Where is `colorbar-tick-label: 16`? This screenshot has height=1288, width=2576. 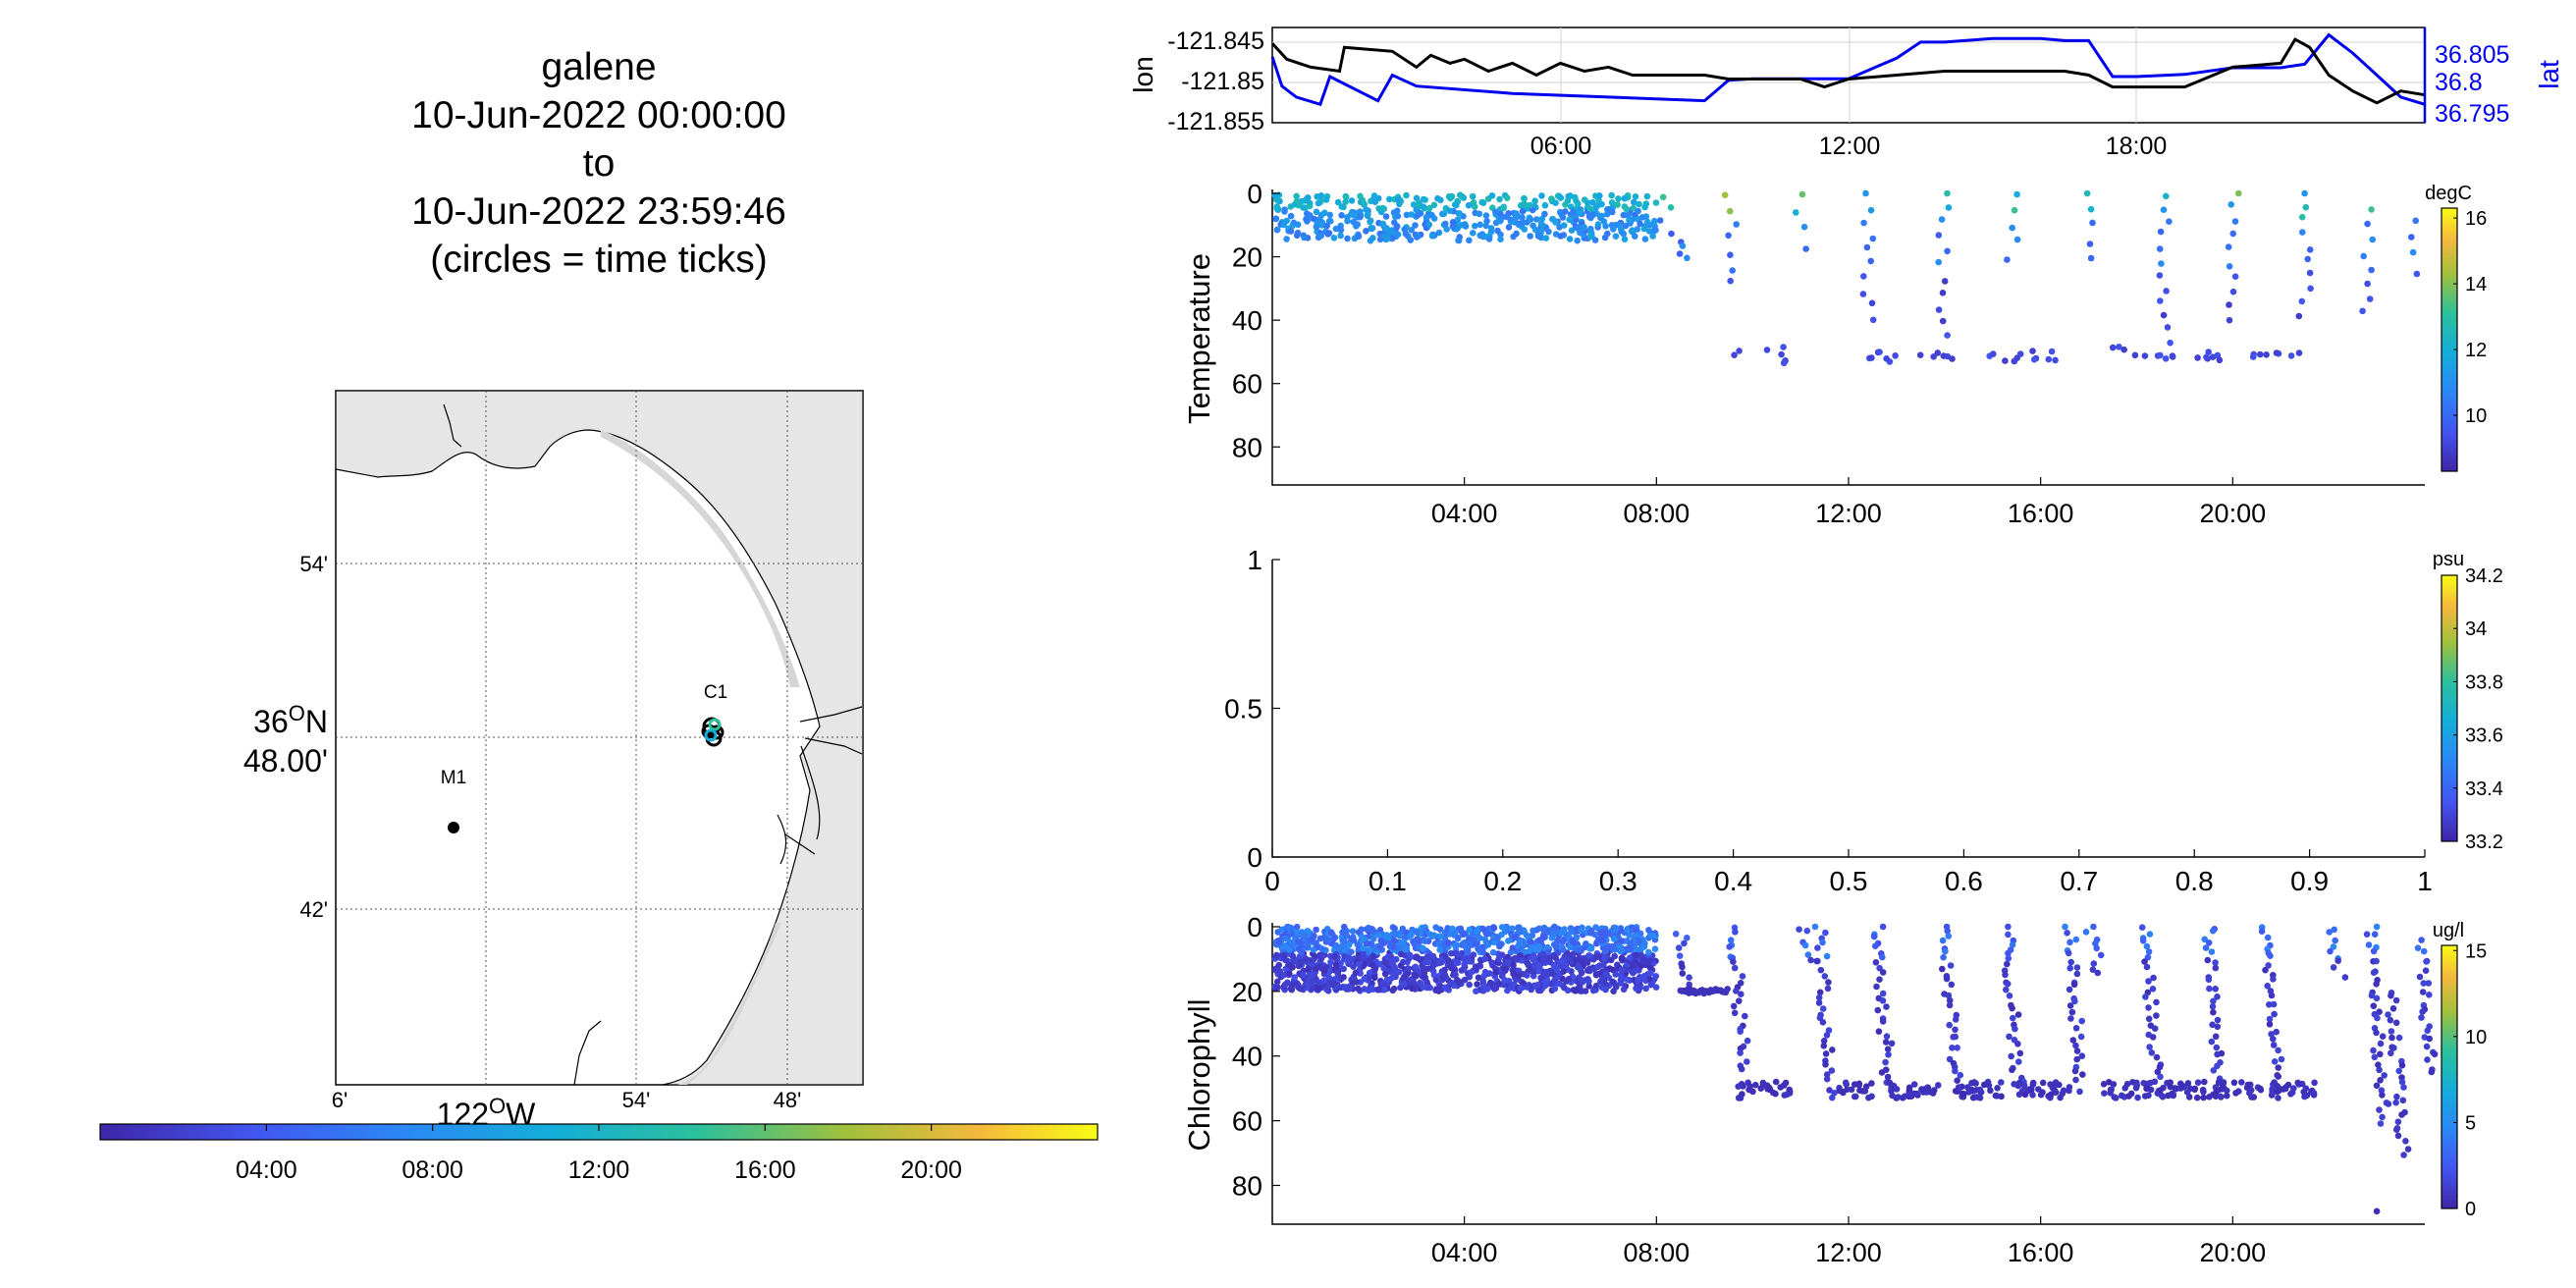 colorbar-tick-label: 16 is located at coordinates (2476, 219).